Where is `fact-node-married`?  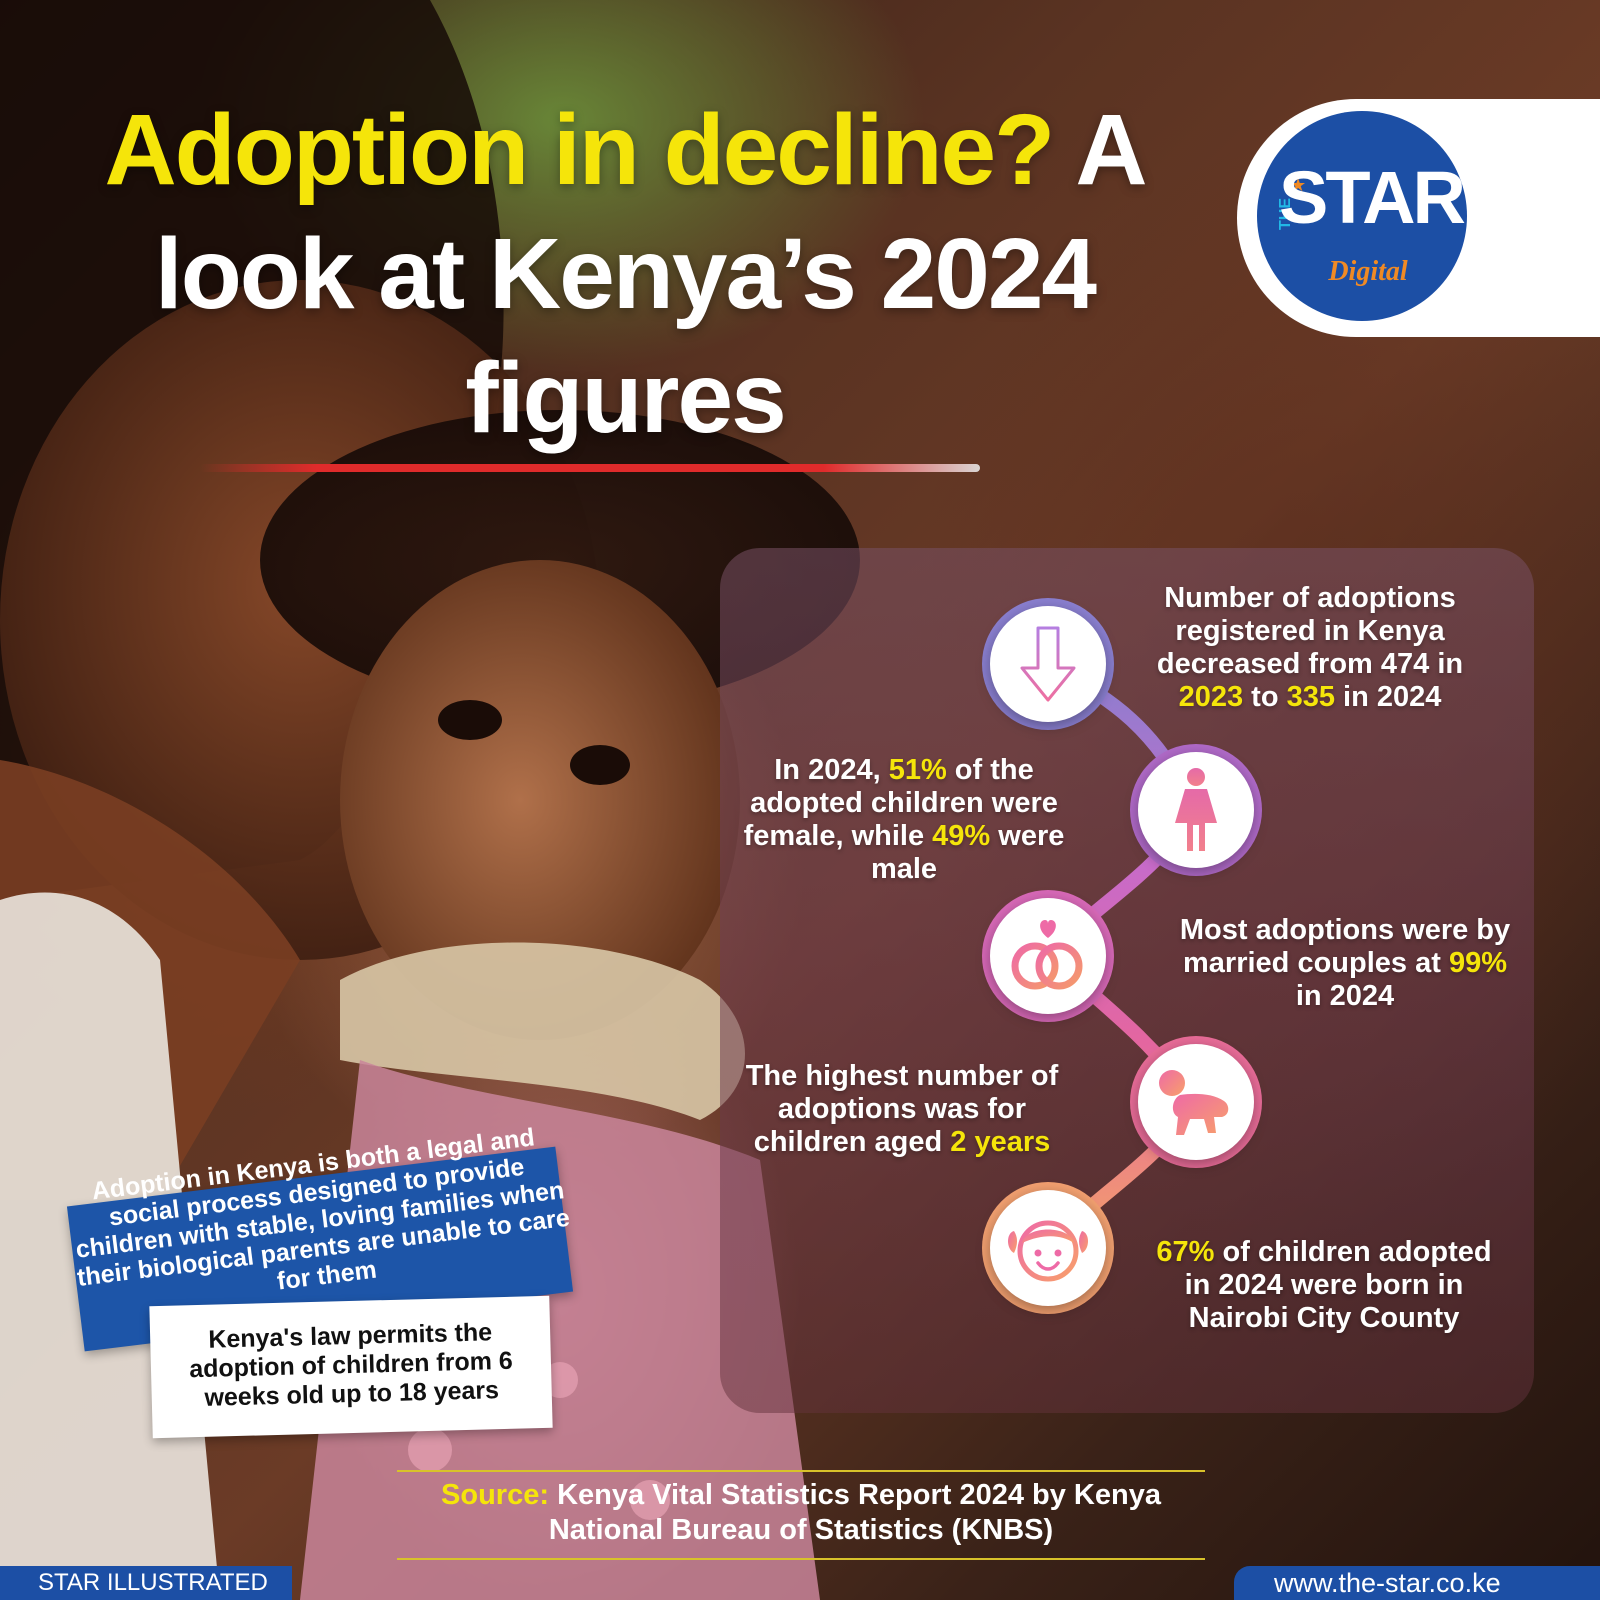
fact-node-married is located at coordinates (1048, 956).